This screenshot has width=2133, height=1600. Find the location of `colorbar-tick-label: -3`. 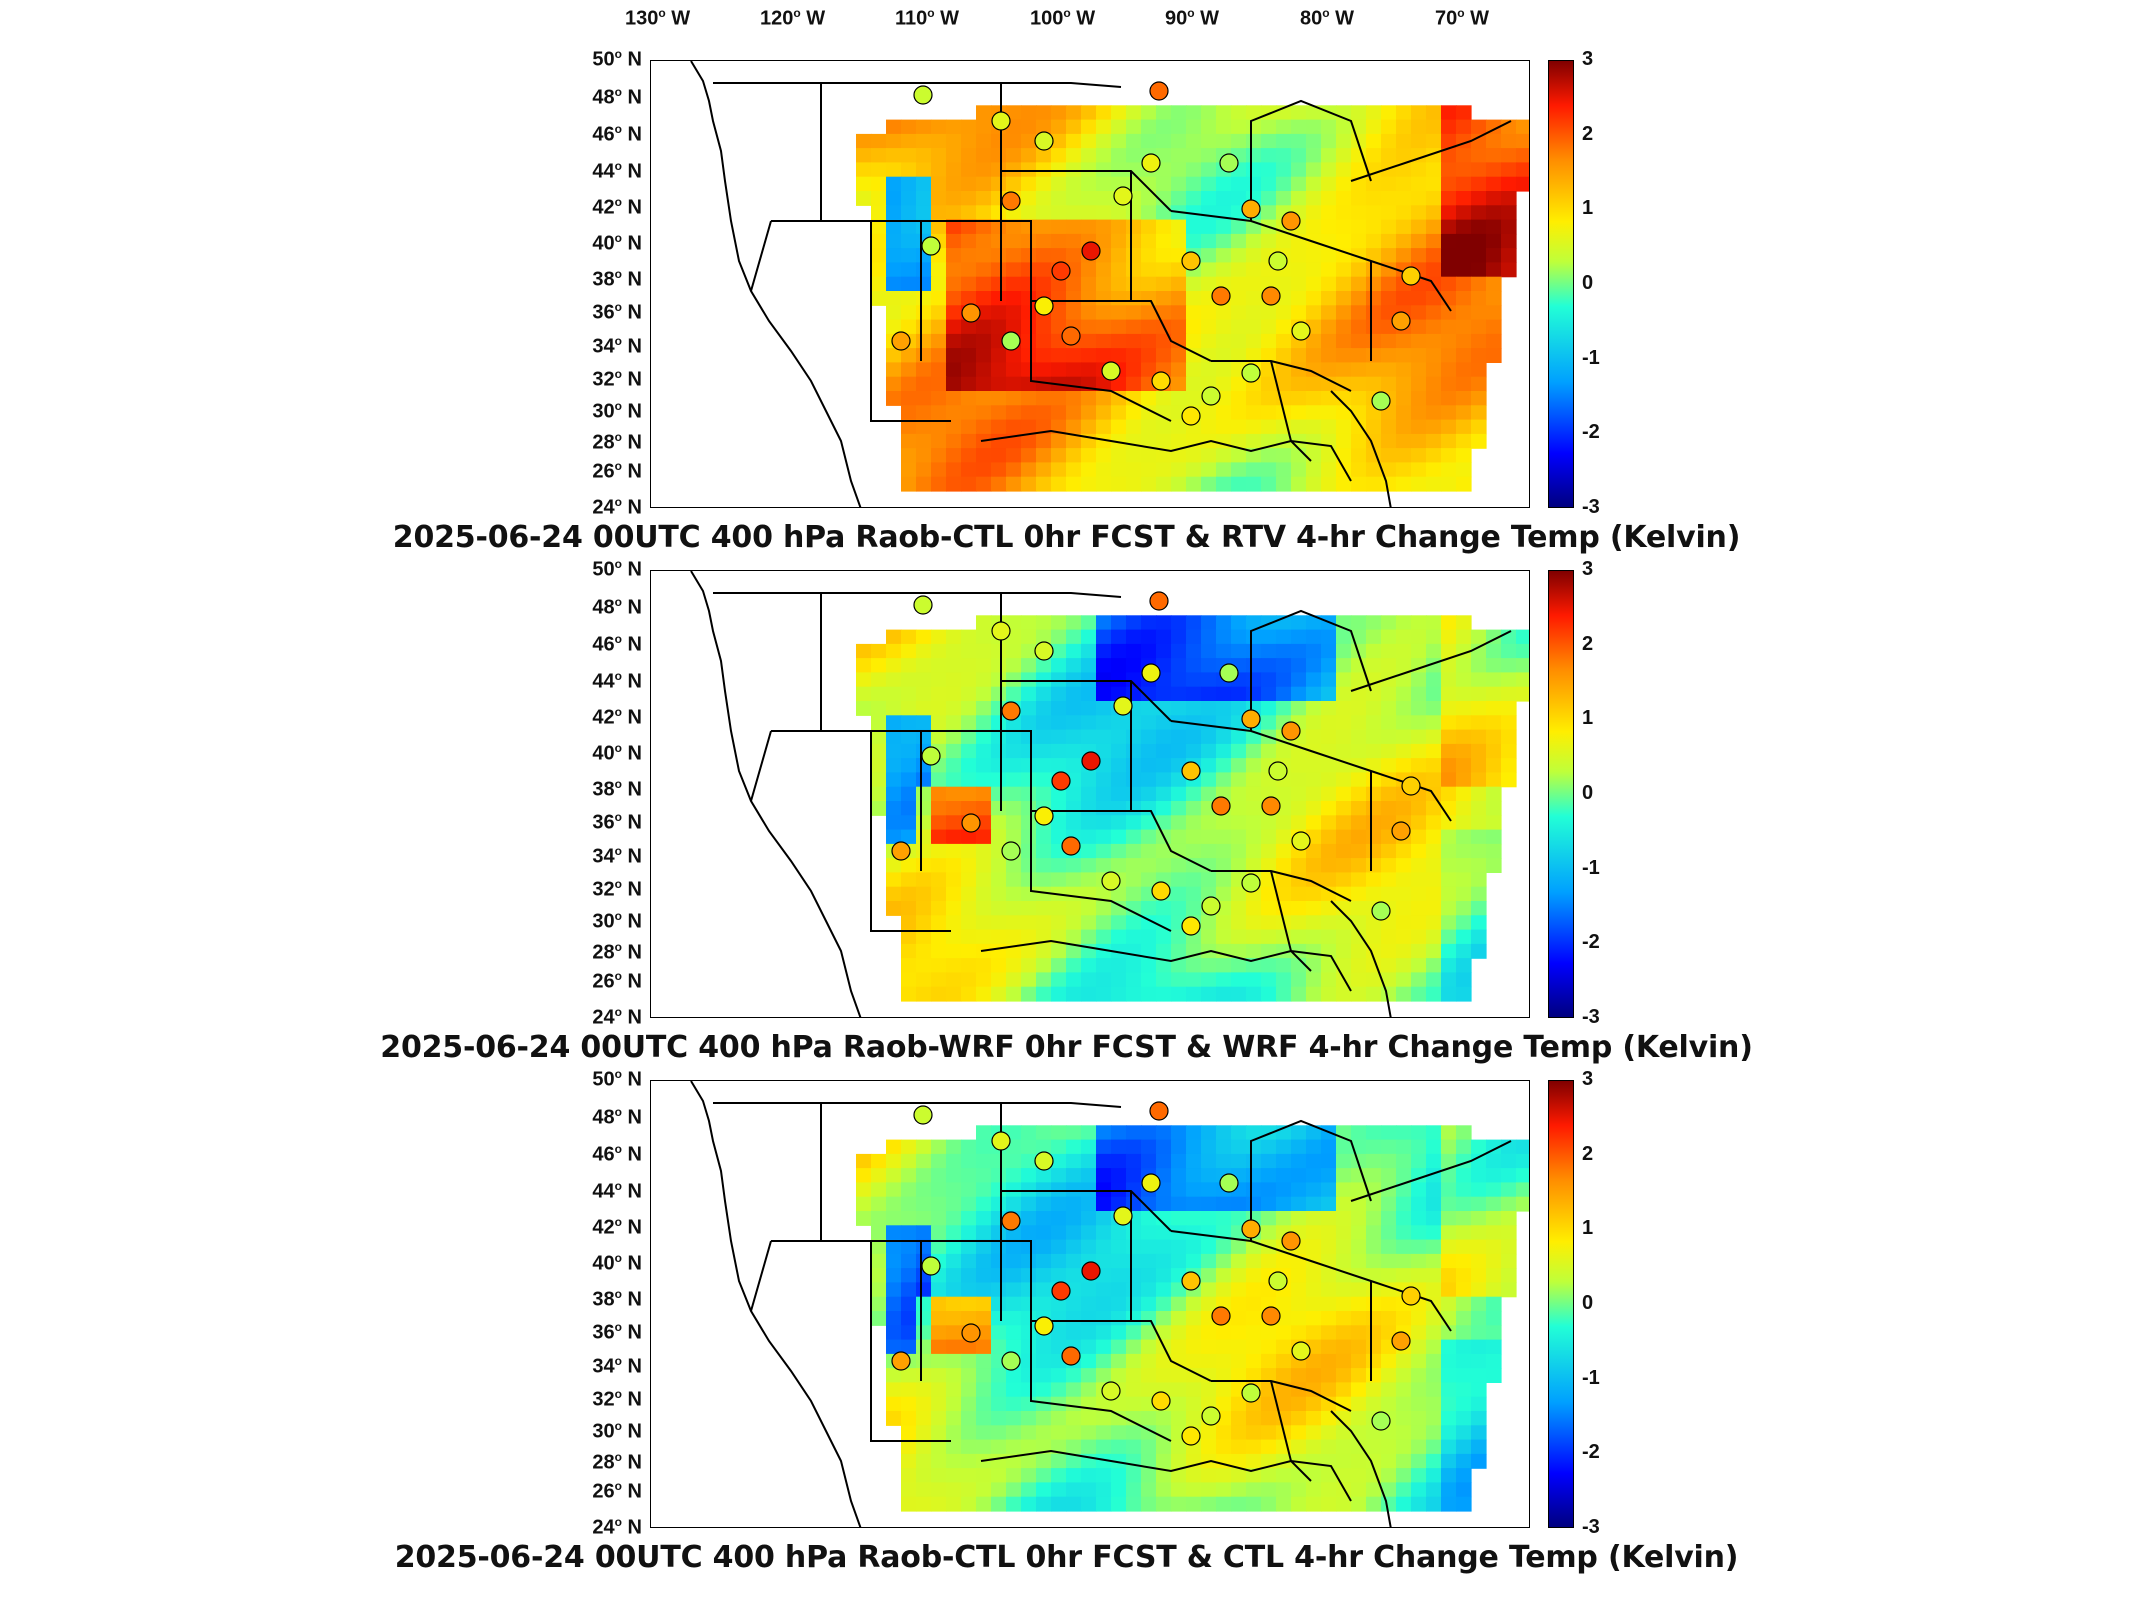

colorbar-tick-label: -3 is located at coordinates (1591, 1527).